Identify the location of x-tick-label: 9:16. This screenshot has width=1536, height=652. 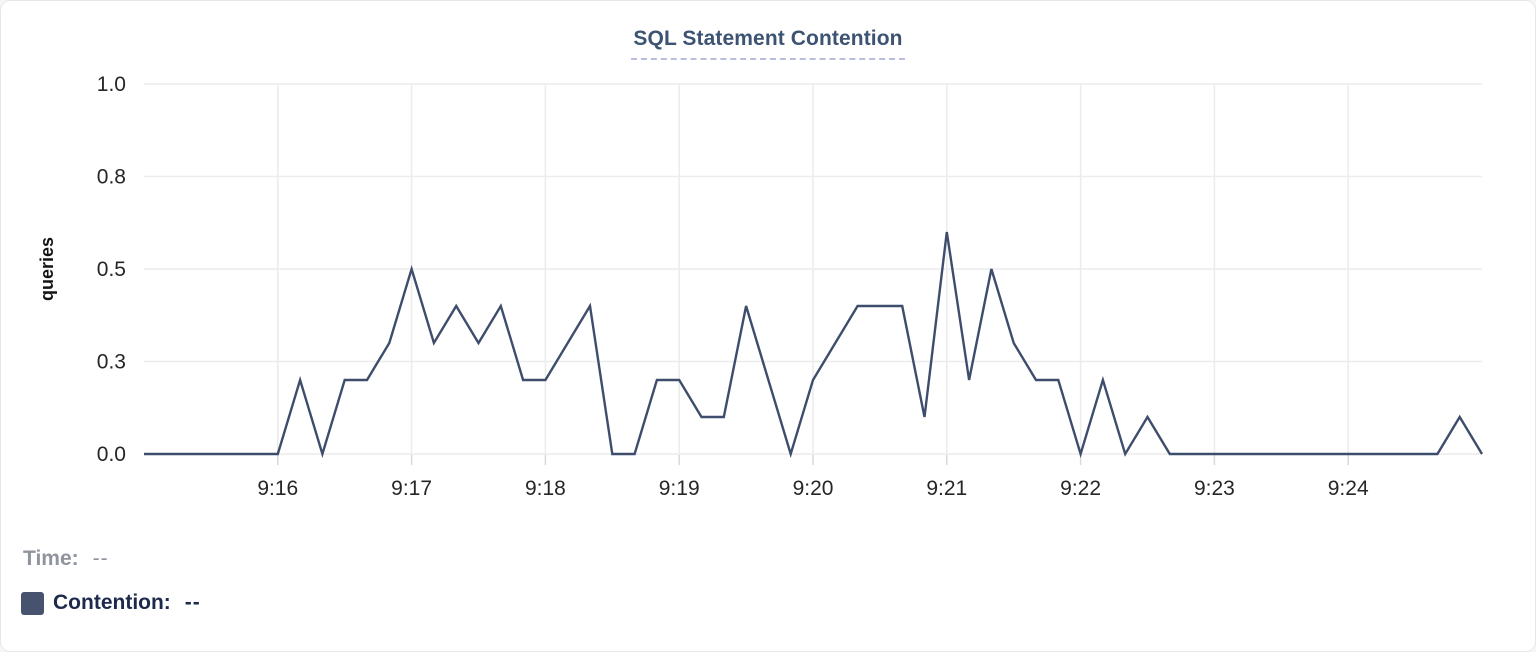
(277, 488).